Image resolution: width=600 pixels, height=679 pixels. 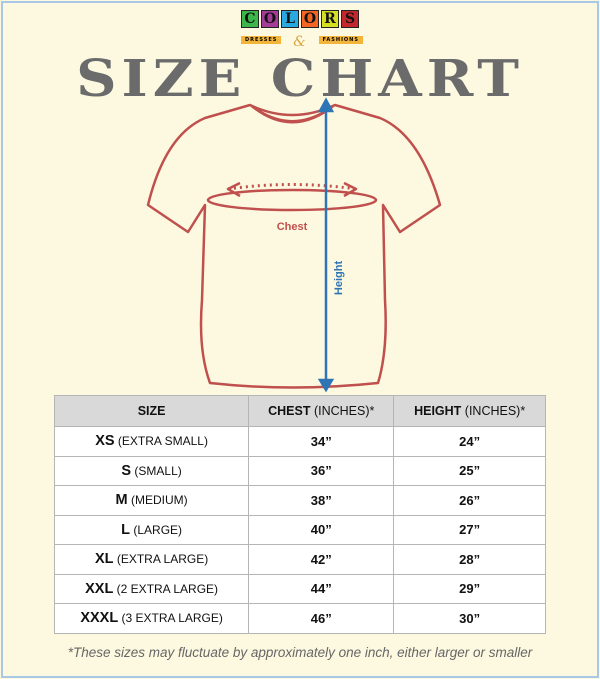 What do you see at coordinates (161, 441) in the screenshot?
I see `size-desc: (EXTRA SMALL)` at bounding box center [161, 441].